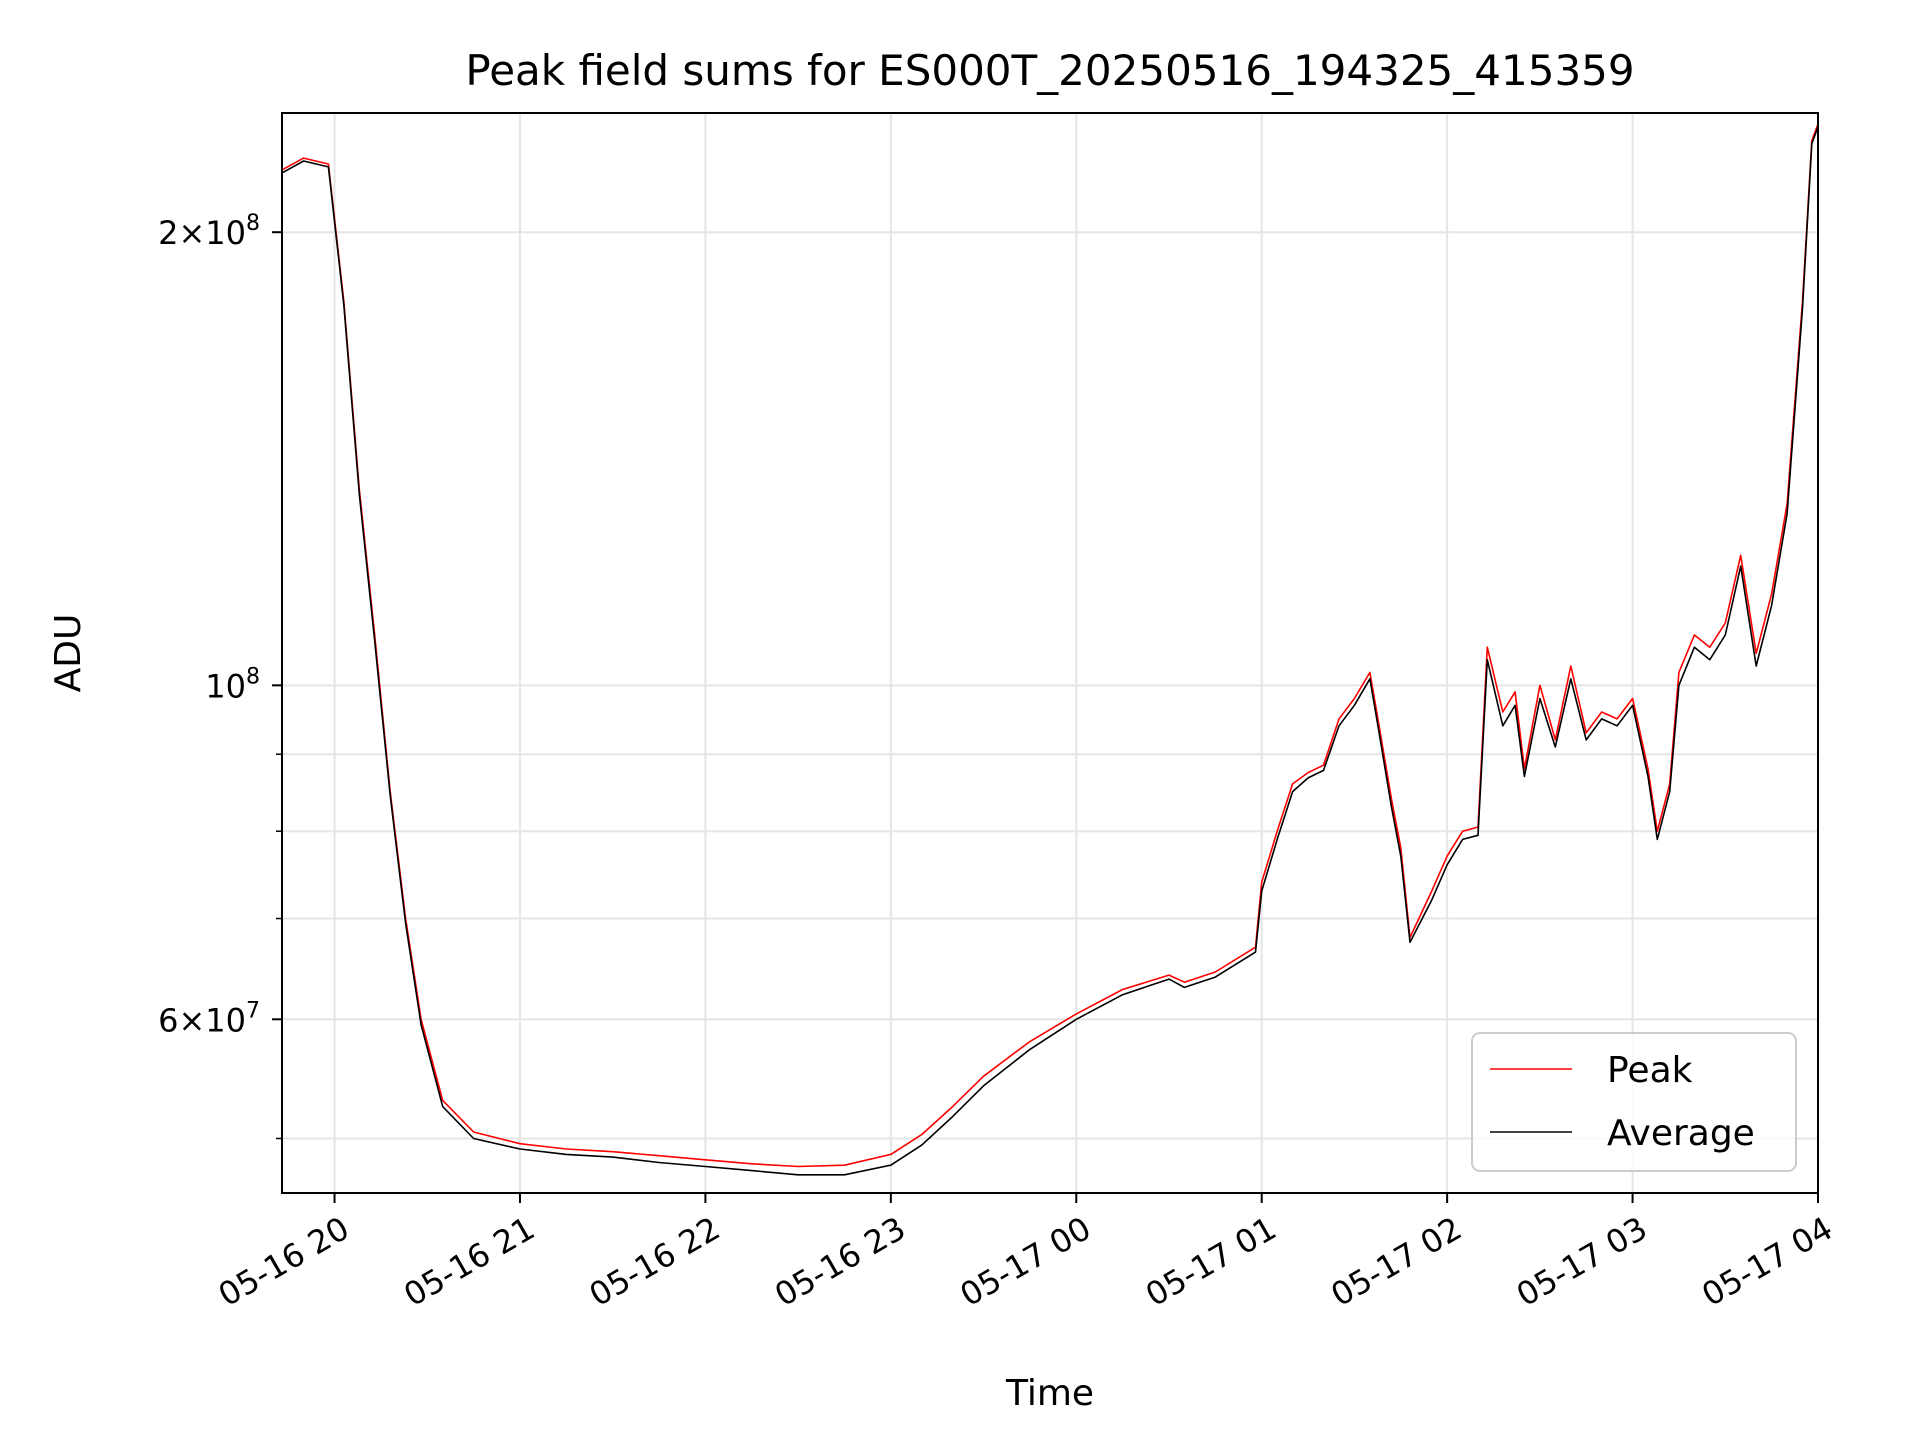  I want to click on legend: Peak Average, so click(1634, 1102).